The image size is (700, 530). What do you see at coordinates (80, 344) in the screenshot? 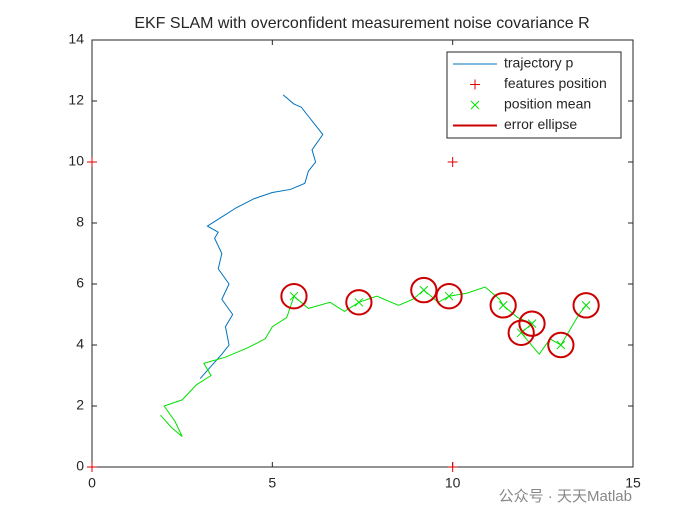
I see `y-tick-label: 4` at bounding box center [80, 344].